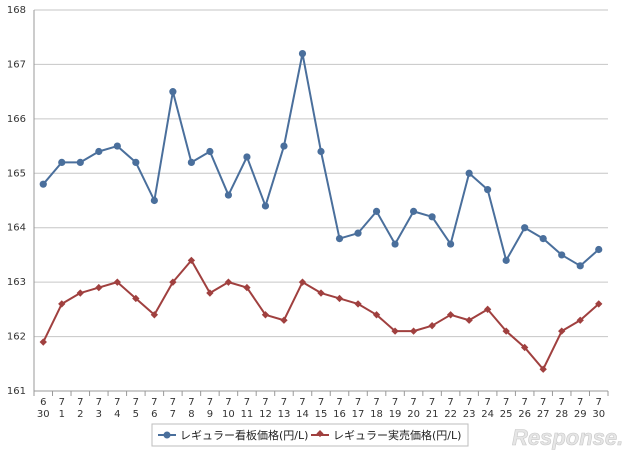 Image resolution: width=640 pixels, height=455 pixels. Describe the element at coordinates (524, 414) in the screenshot. I see `x-tick-label-day: 26` at that location.